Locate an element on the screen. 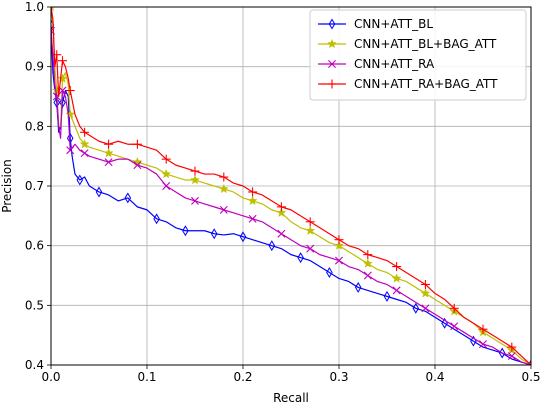 The image size is (540, 404). x-tick-label: 0.2 is located at coordinates (242, 377).